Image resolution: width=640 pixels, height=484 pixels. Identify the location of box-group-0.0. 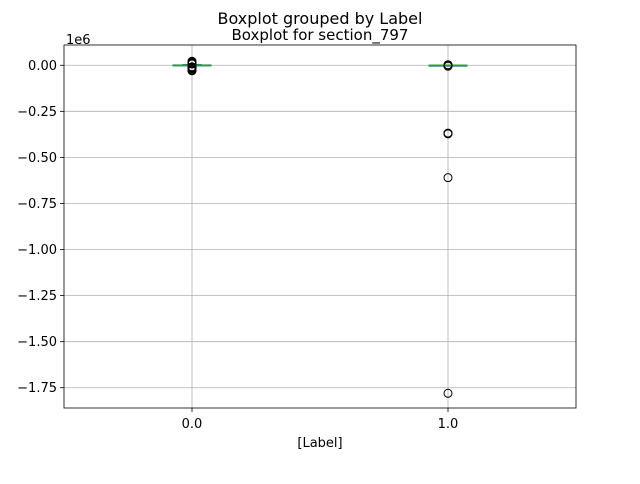
(192, 66).